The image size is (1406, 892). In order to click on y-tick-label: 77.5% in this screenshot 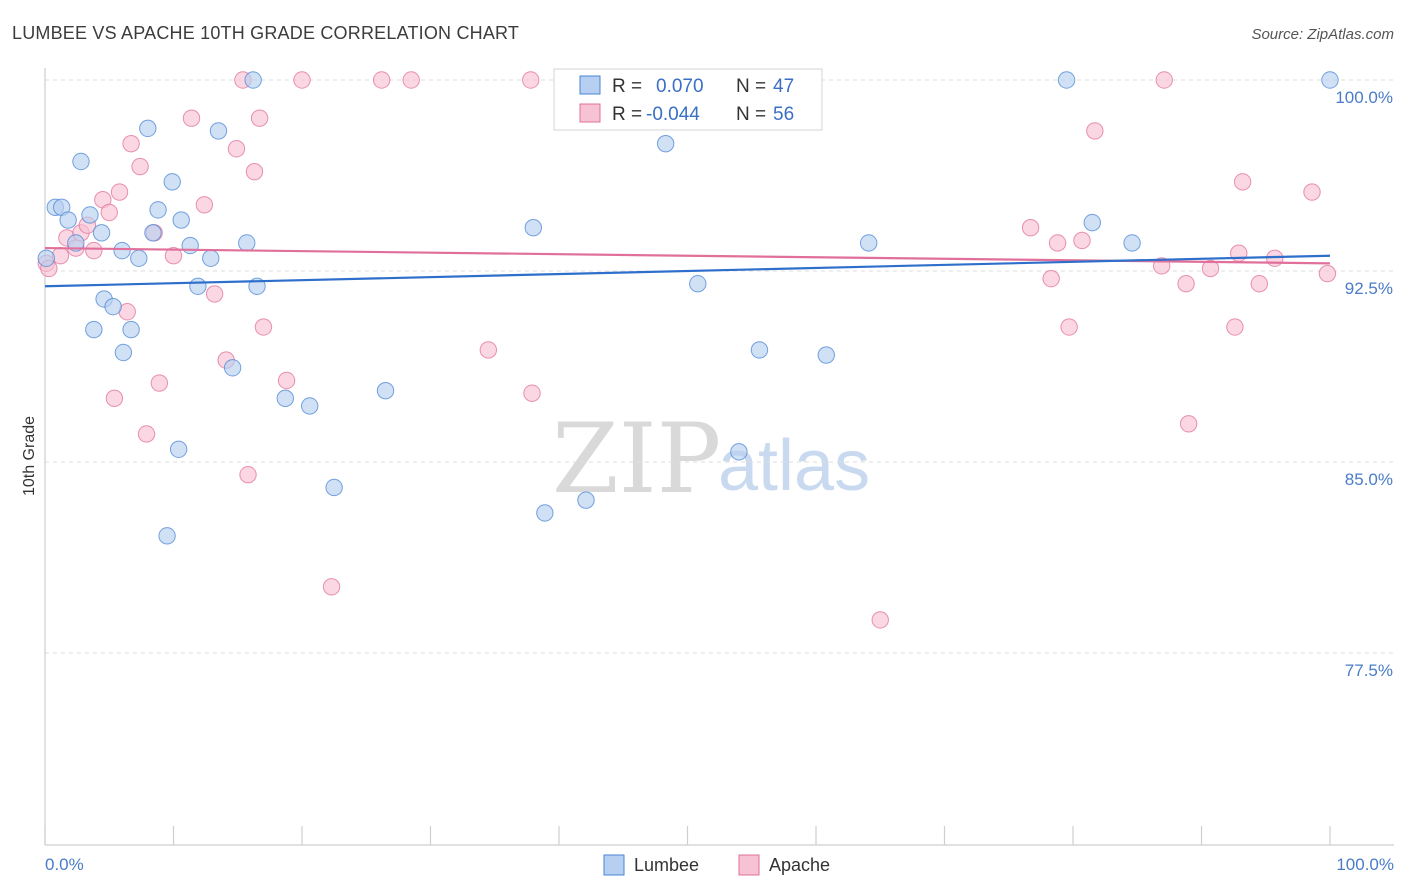, I will do `click(1369, 670)`.